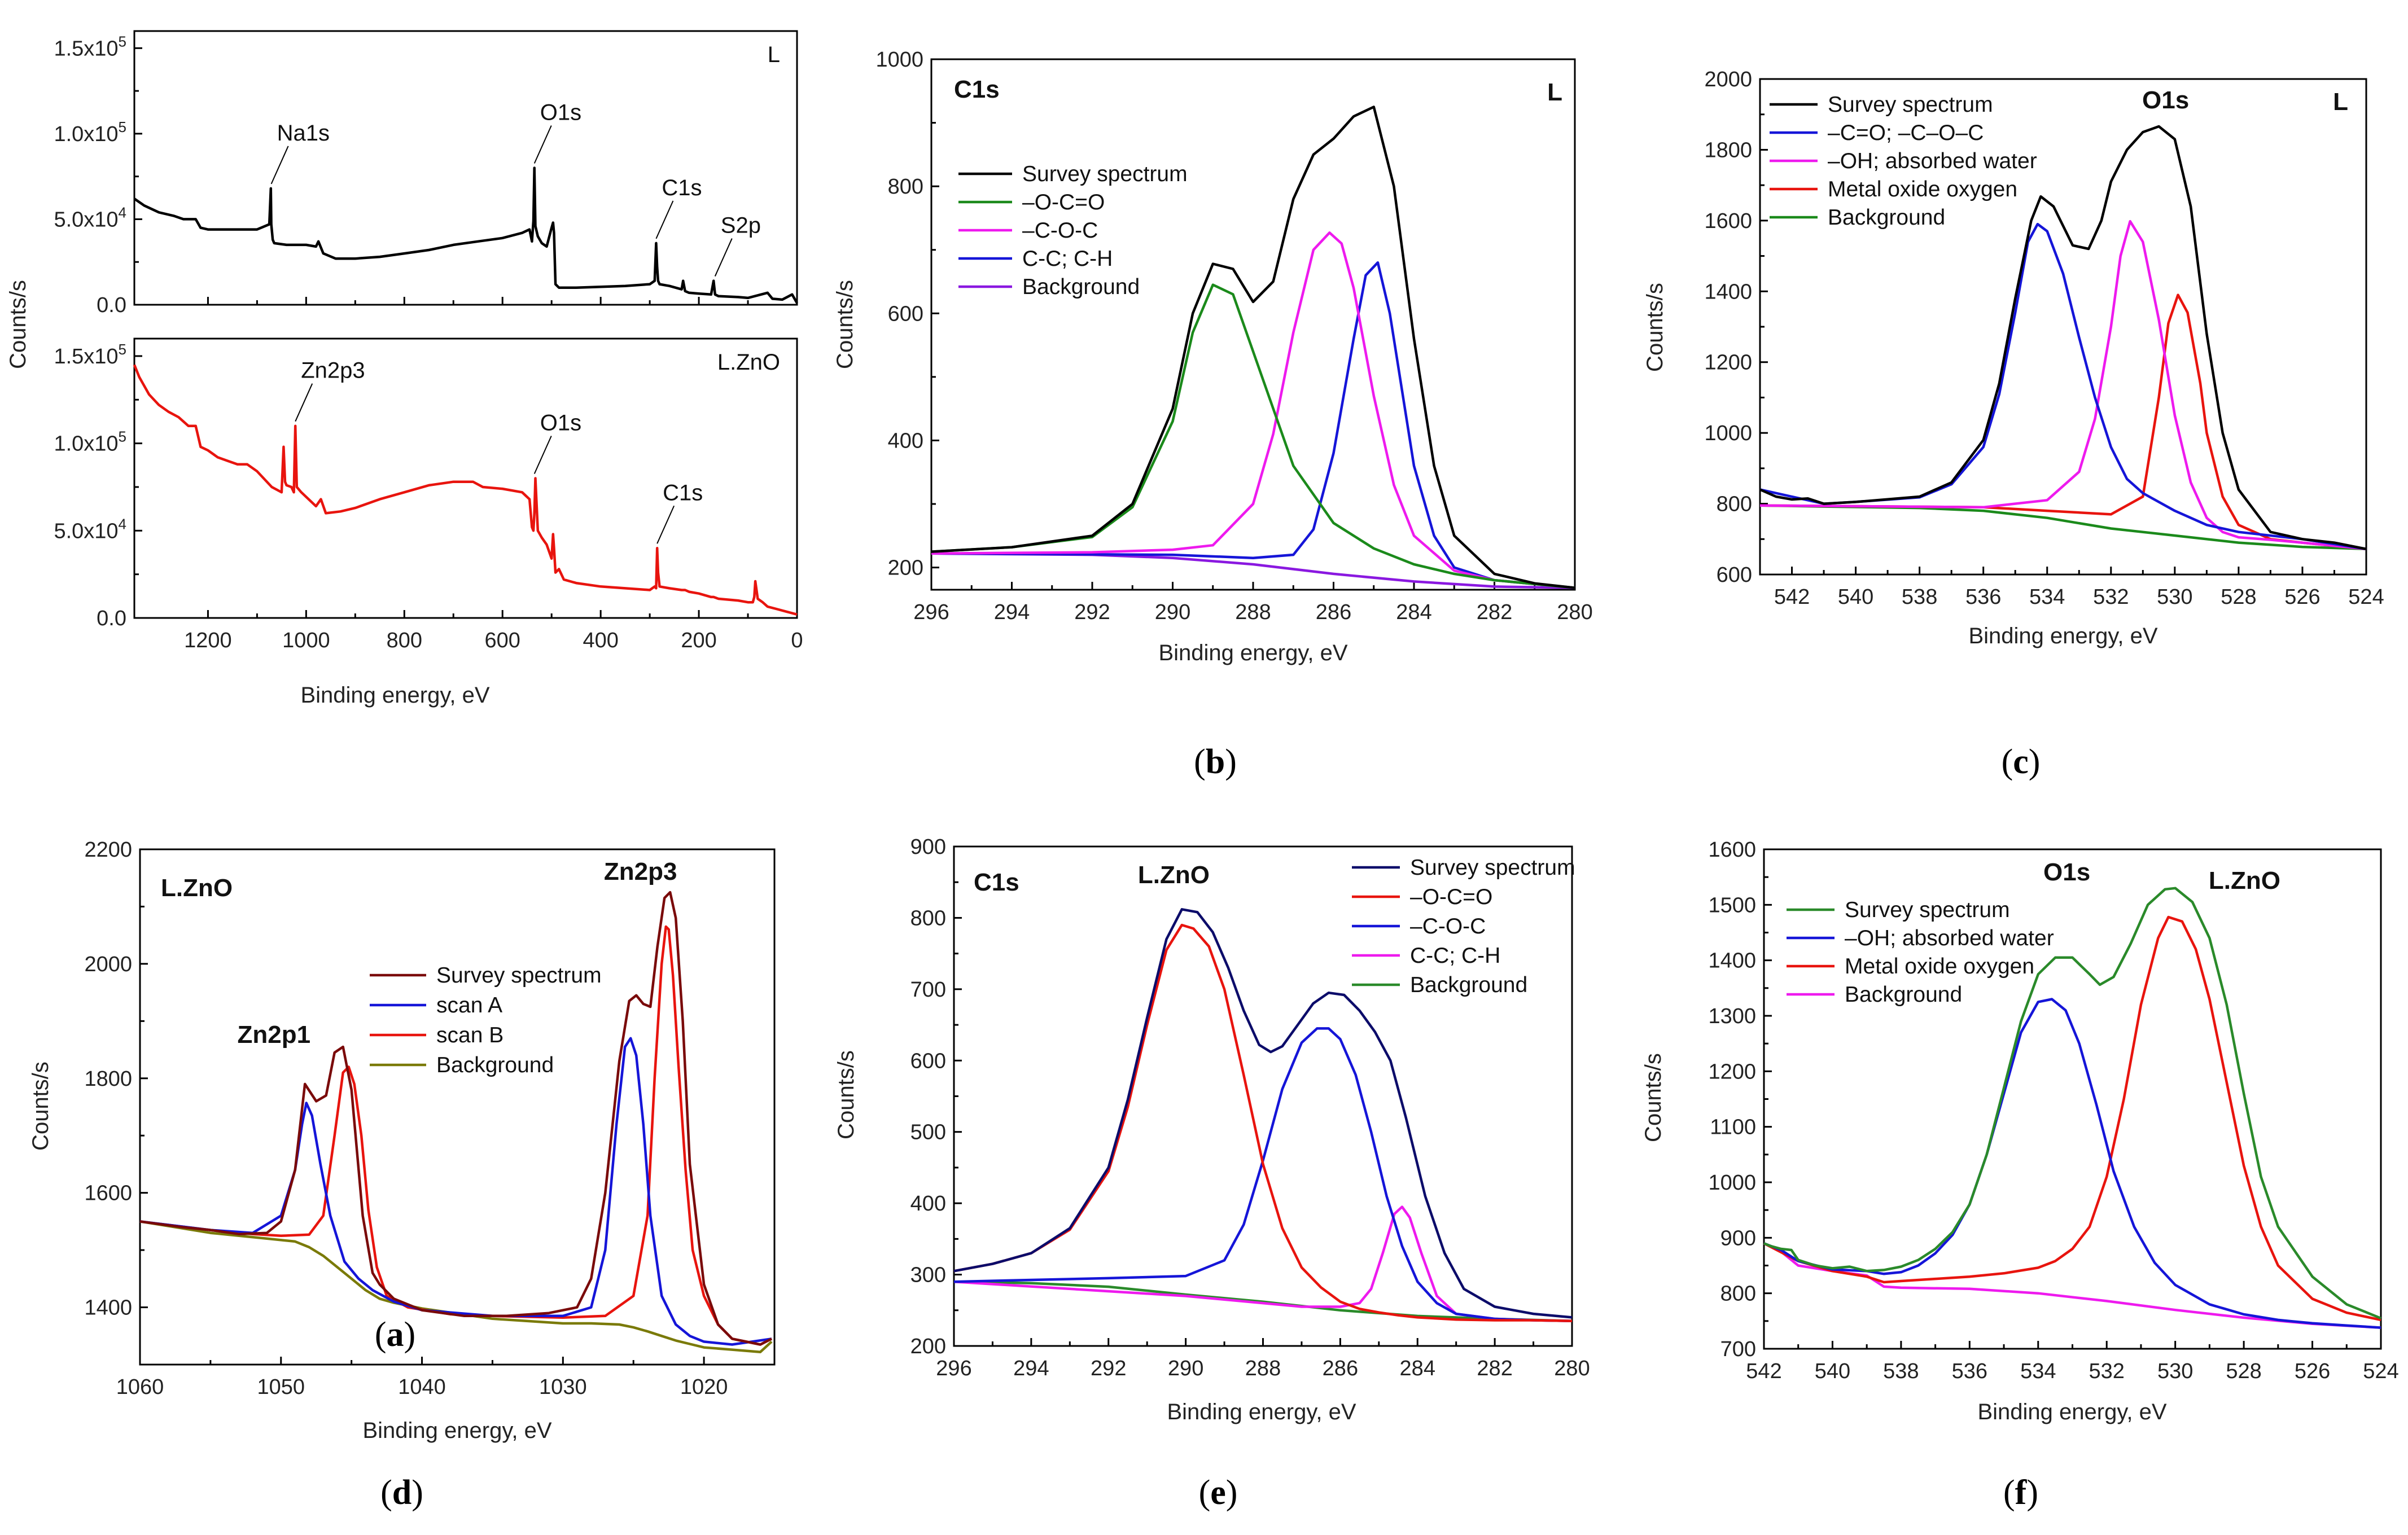 The width and height of the screenshot is (2408, 1535). I want to click on y-tick-label: 1000, so click(1728, 433).